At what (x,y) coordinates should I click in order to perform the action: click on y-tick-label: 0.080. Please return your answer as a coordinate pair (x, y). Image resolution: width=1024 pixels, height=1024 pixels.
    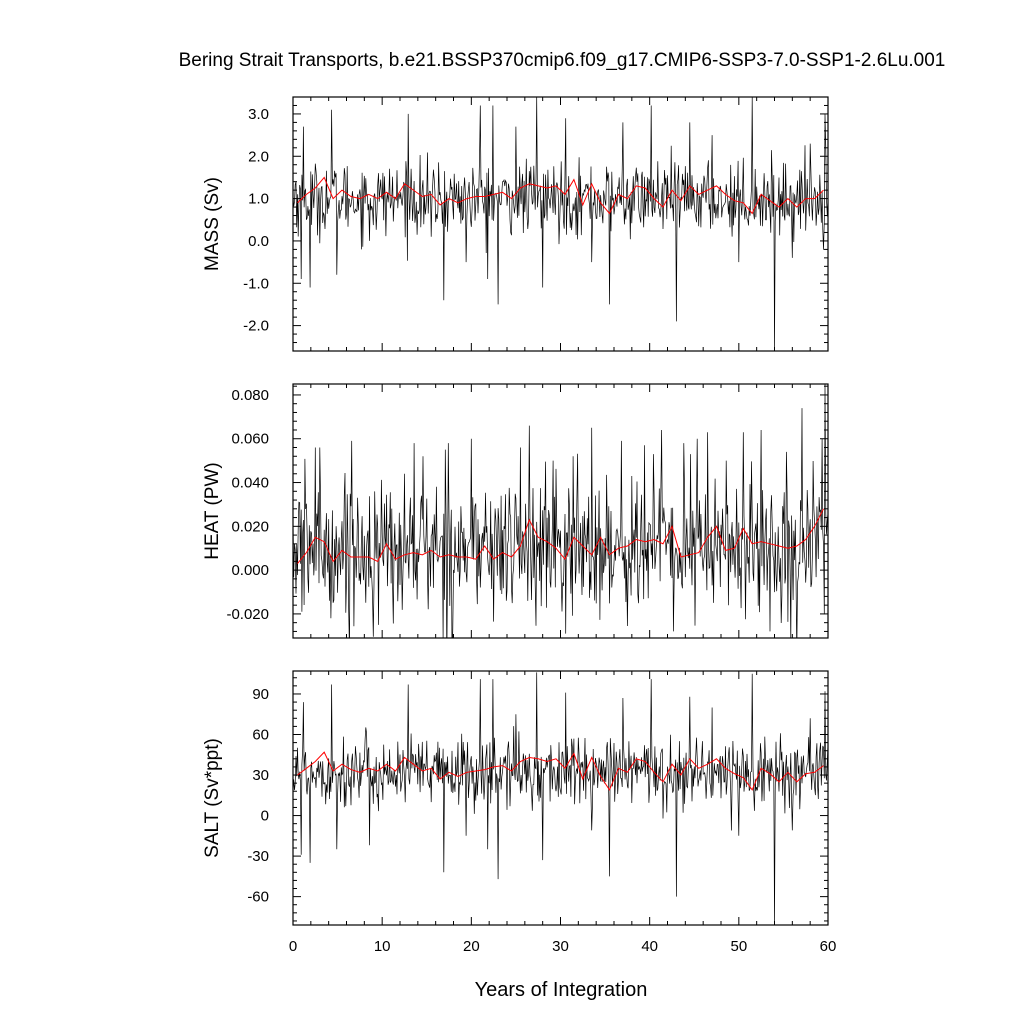
    Looking at the image, I should click on (250, 395).